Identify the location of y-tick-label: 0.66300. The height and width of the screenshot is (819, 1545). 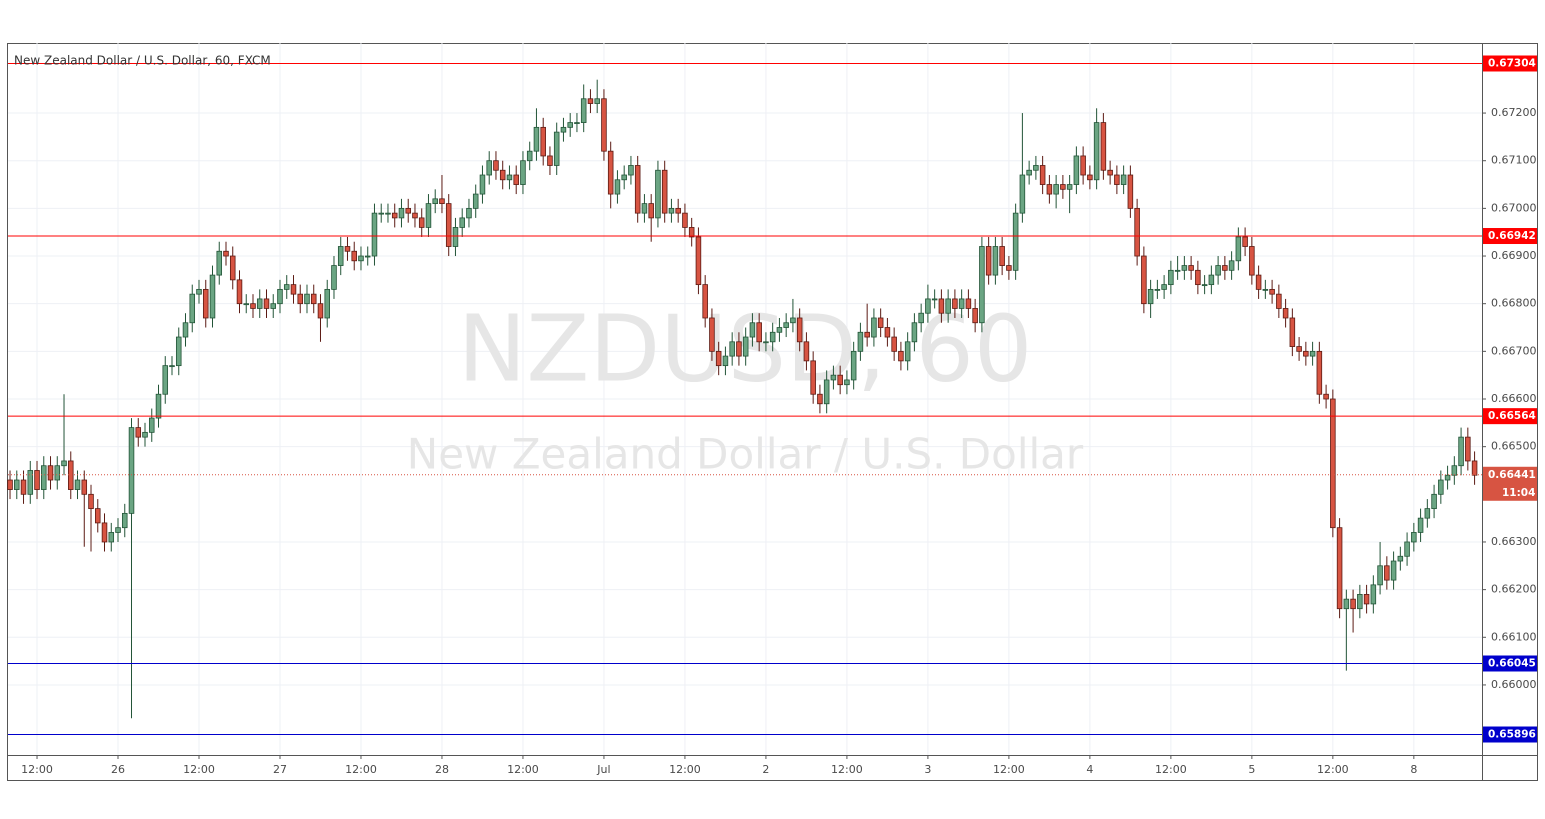
(1514, 541).